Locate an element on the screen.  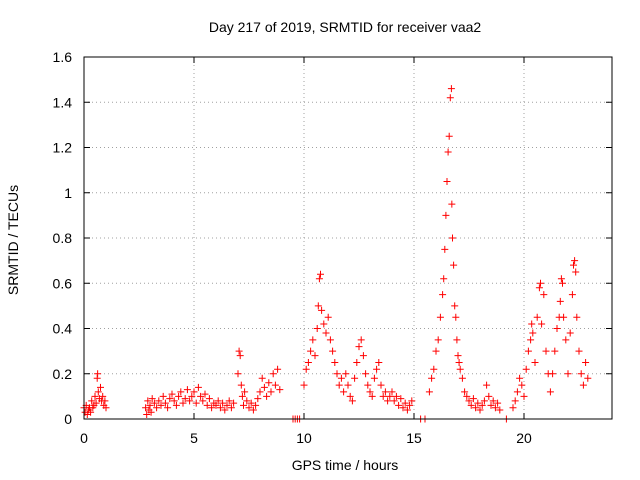
y-tick-label: 0 is located at coordinates (68, 419).